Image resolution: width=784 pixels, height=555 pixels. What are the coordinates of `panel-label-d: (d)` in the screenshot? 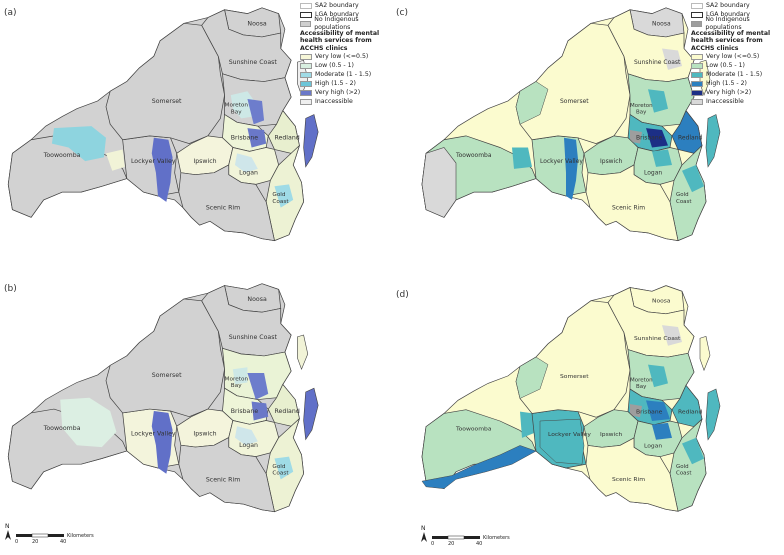 It's located at (402, 295).